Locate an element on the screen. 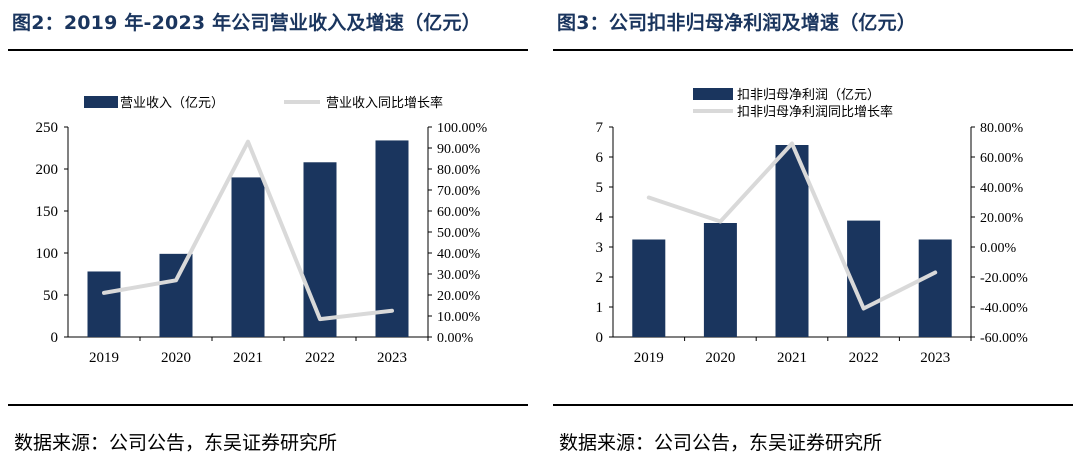  y-tick-label-left: 4 is located at coordinates (600, 218).